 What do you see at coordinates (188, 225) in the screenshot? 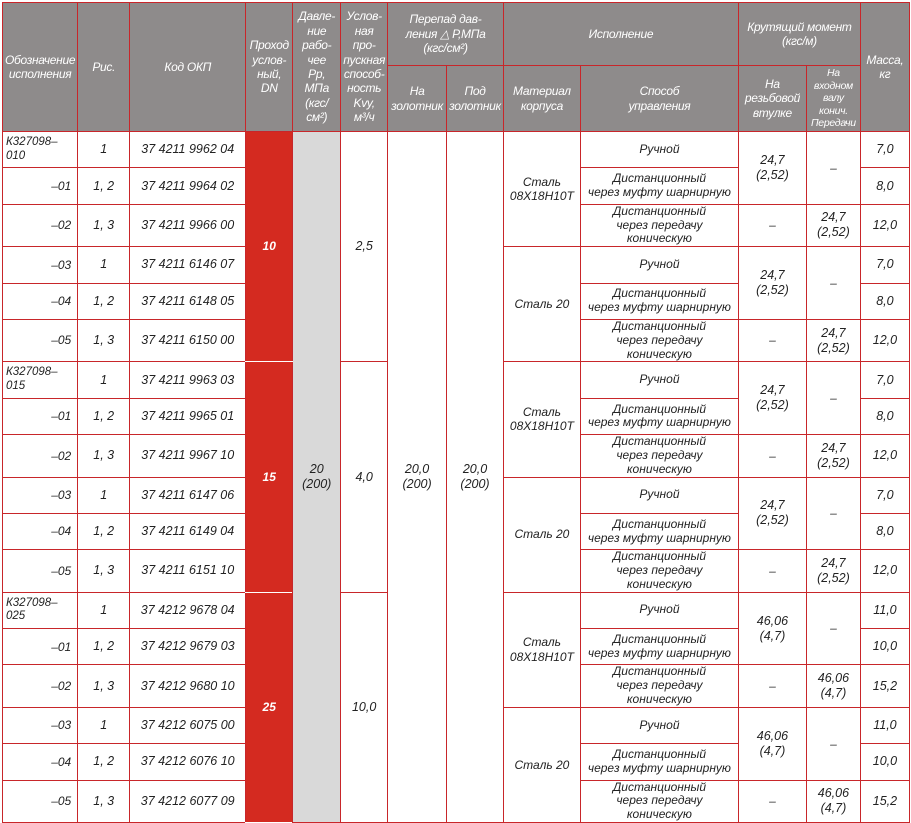
I see `okp-code-cell: 37 4211 9966 00` at bounding box center [188, 225].